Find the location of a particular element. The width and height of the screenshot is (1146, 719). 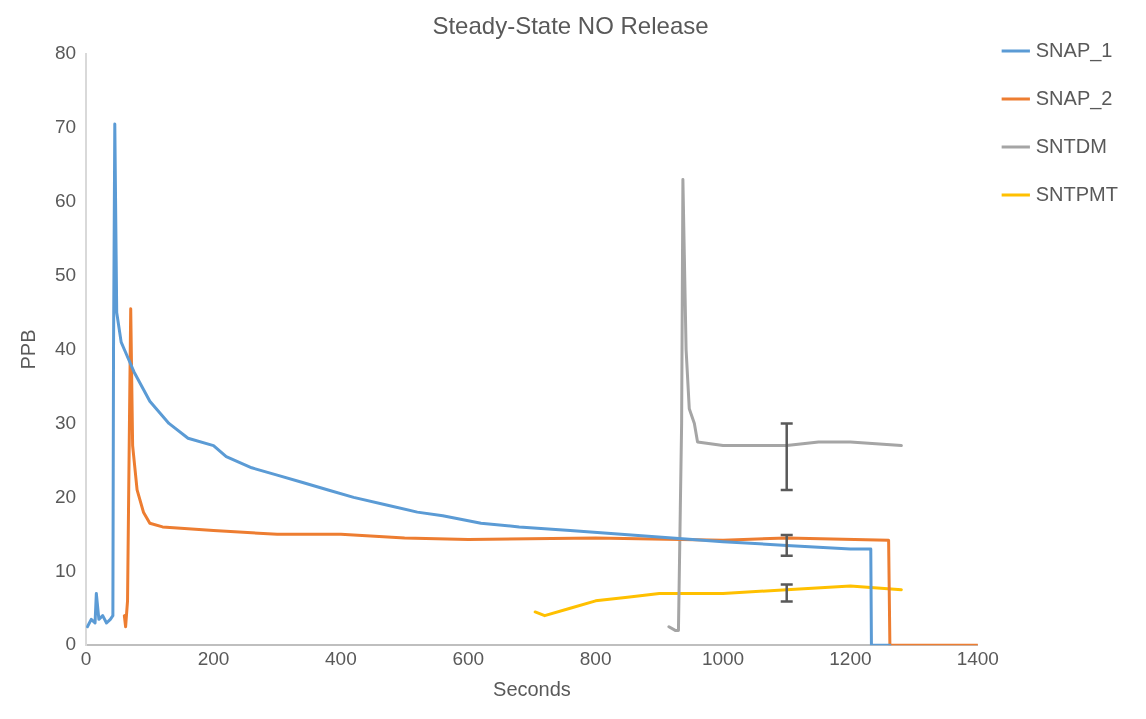

y-tick-label: 10 is located at coordinates (65, 570).